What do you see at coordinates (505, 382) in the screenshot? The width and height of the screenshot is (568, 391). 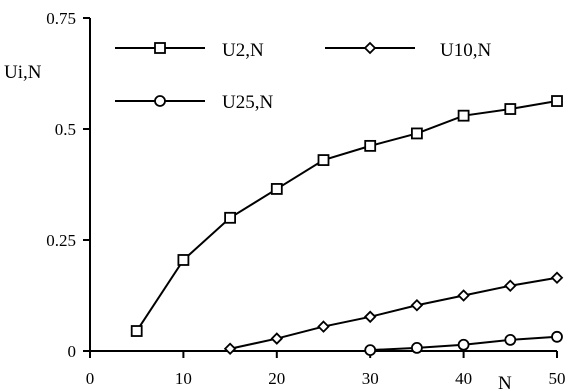 I see `x-axis-title: N` at bounding box center [505, 382].